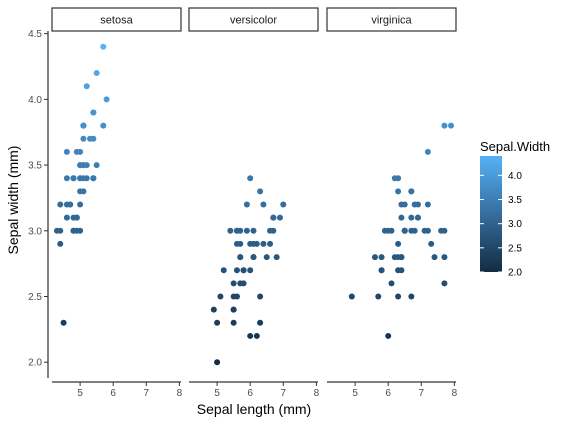 This screenshot has width=574, height=425. What do you see at coordinates (116, 21) in the screenshot?
I see `facet-strip-label: setosa` at bounding box center [116, 21].